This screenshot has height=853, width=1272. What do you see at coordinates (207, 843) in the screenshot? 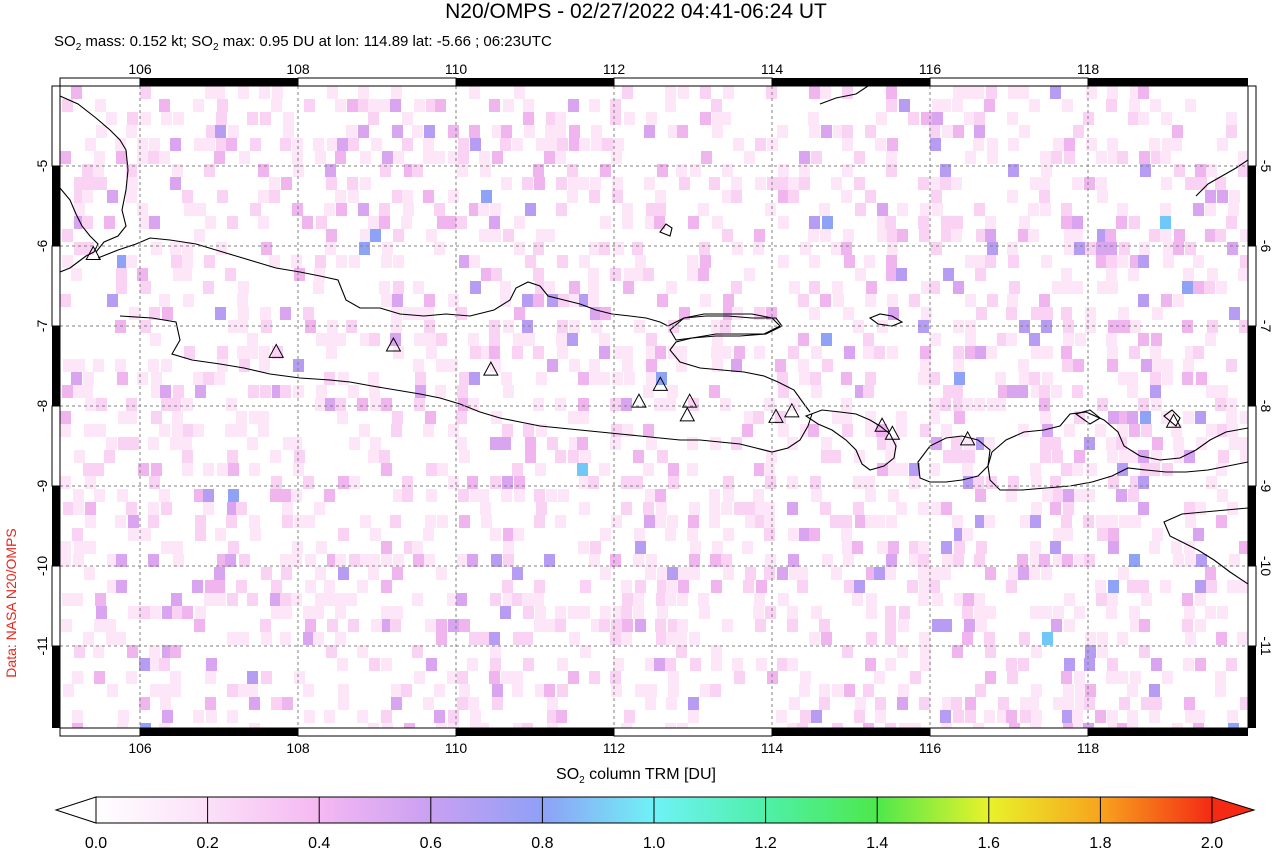
I see `colorbar-tick-label: 0.2` at bounding box center [207, 843].